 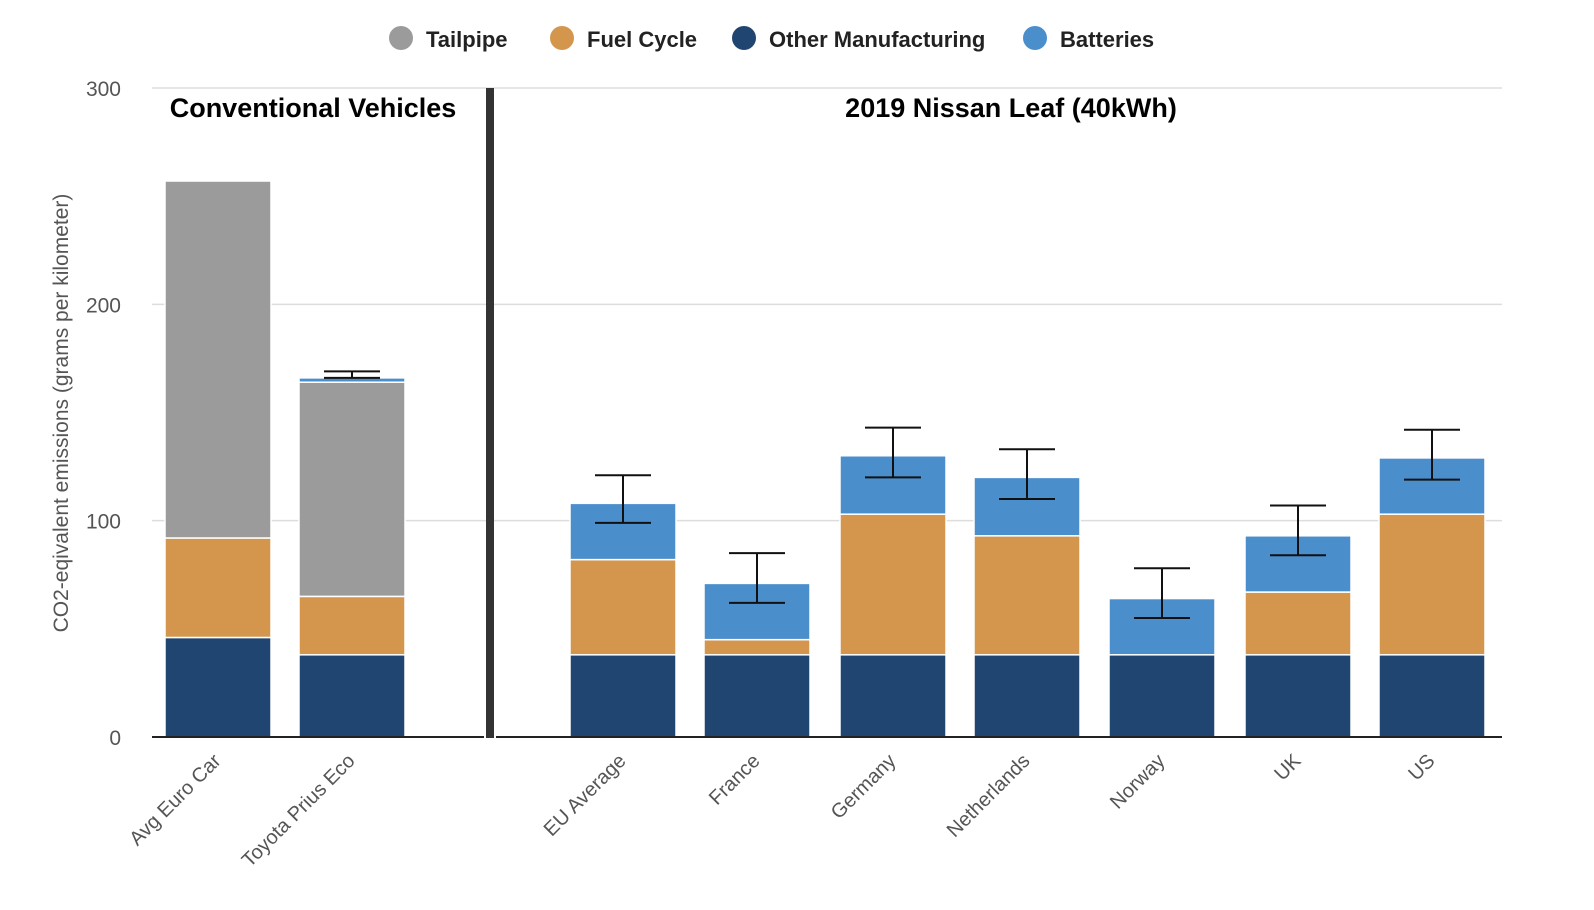 What do you see at coordinates (1421, 767) in the screenshot?
I see `x-tick-label: US` at bounding box center [1421, 767].